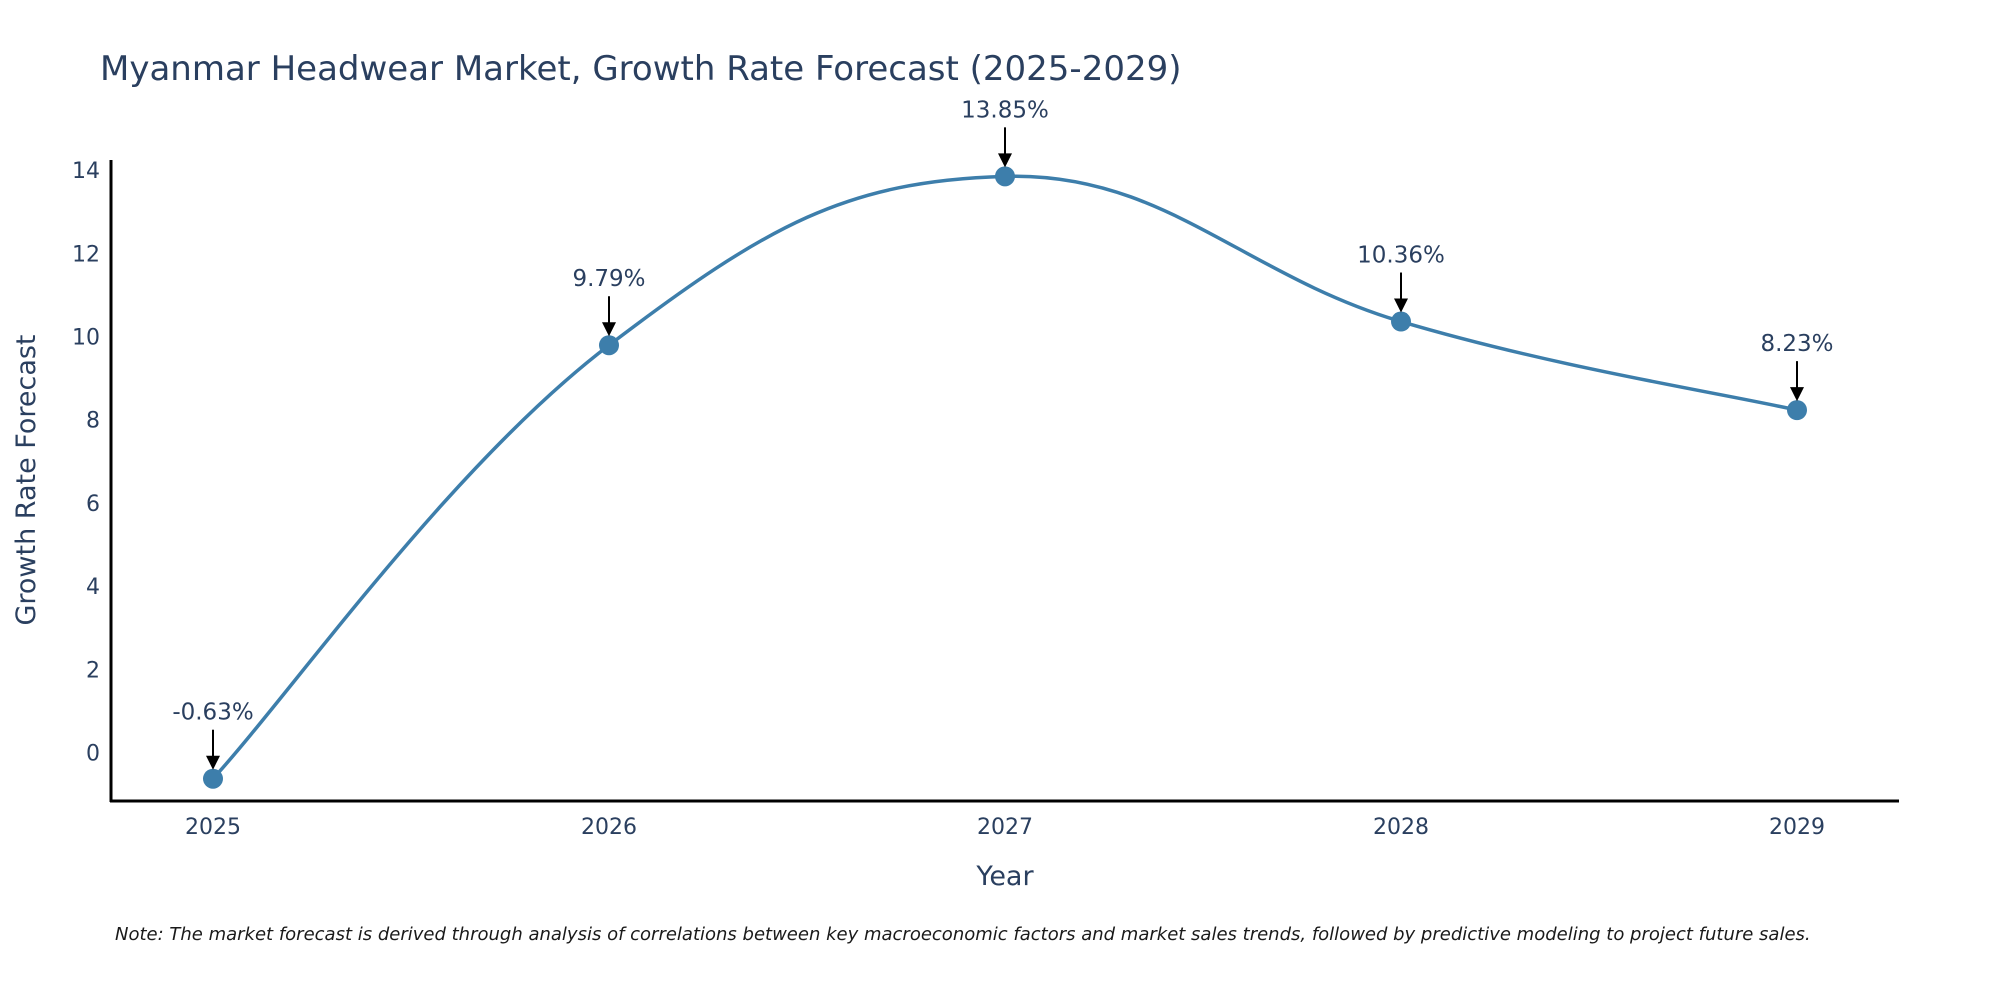 This screenshot has width=2000, height=1000. I want to click on data-label: 13.85%, so click(1005, 110).